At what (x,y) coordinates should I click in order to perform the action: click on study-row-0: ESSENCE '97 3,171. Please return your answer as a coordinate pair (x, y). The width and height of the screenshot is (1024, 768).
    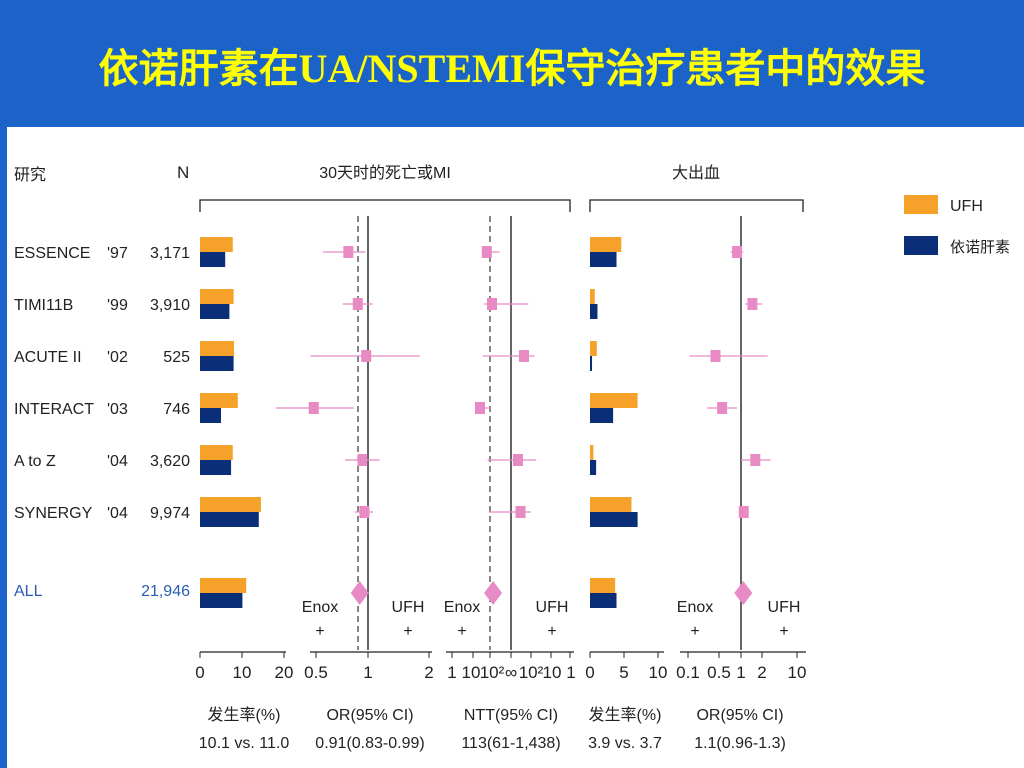
    Looking at the image, I should click on (102, 253).